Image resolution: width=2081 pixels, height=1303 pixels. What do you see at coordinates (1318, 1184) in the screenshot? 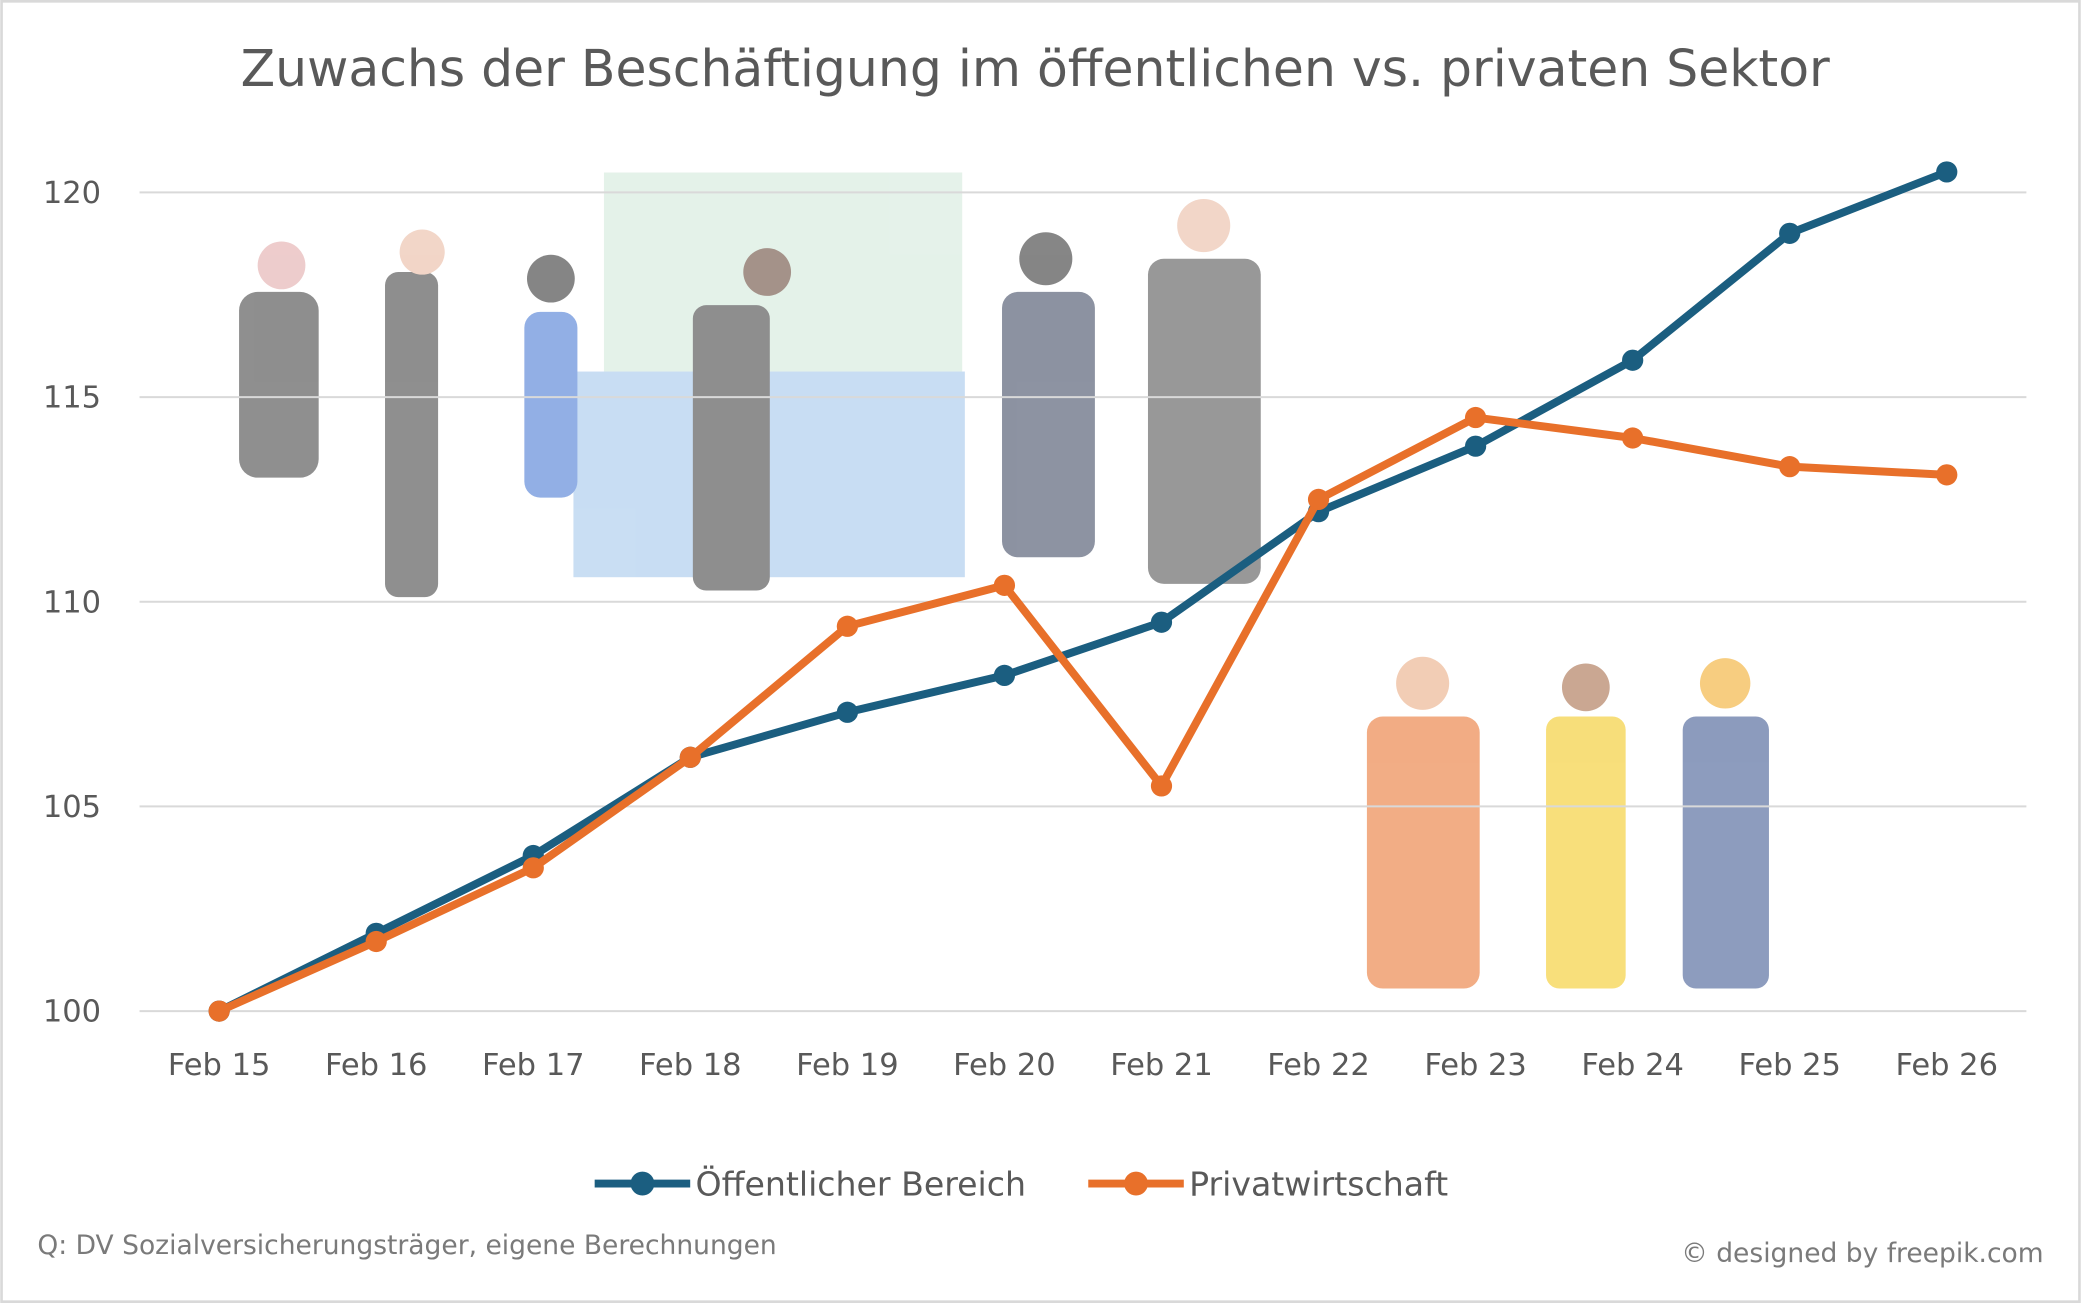
I see `legend-label: Privatwirtschaft` at bounding box center [1318, 1184].